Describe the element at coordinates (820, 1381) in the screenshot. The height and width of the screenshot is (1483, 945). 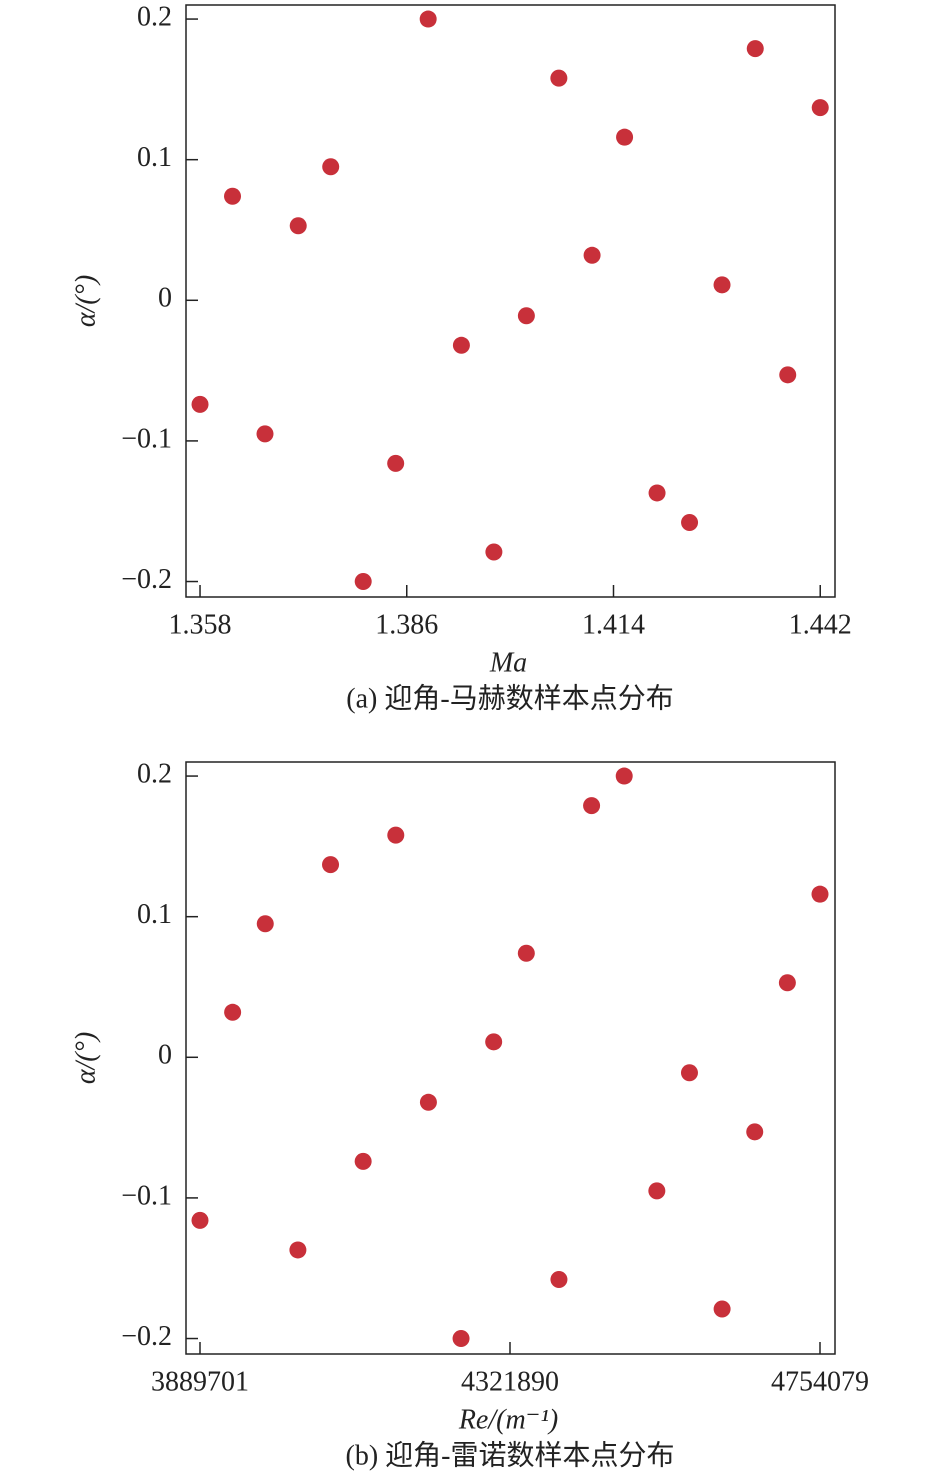
I see `x-tick-label: 4754079` at that location.